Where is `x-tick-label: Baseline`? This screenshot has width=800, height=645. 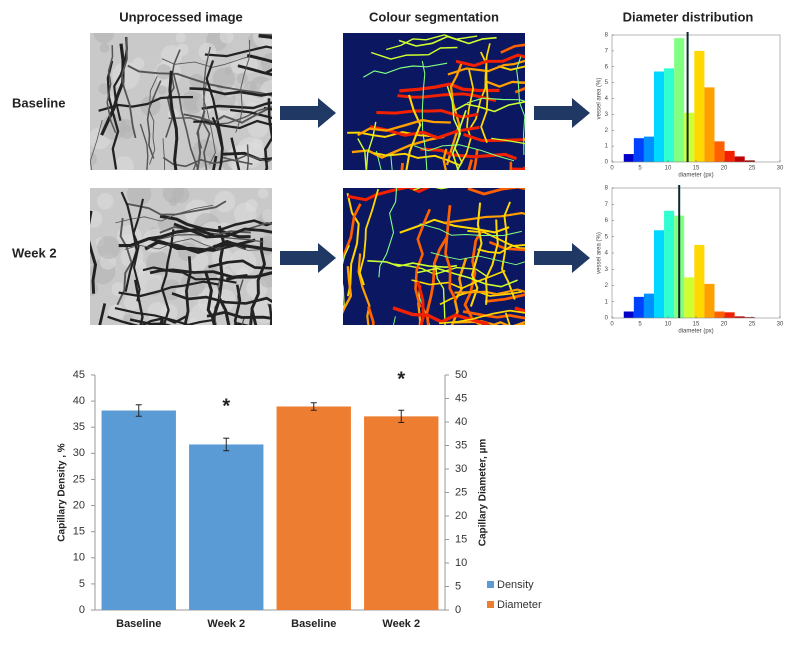
x-tick-label: Baseline is located at coordinates (138, 624).